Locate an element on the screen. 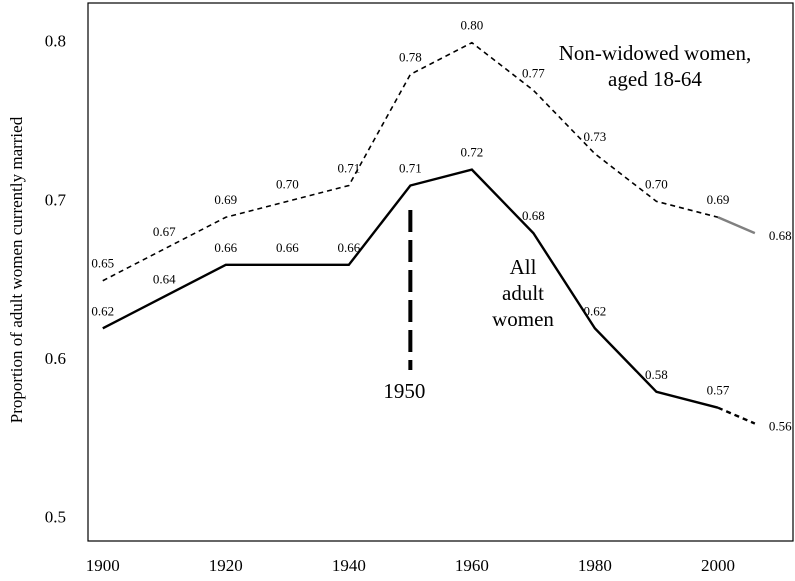 The width and height of the screenshot is (795, 581). x-tick-label: 2000 is located at coordinates (718, 565).